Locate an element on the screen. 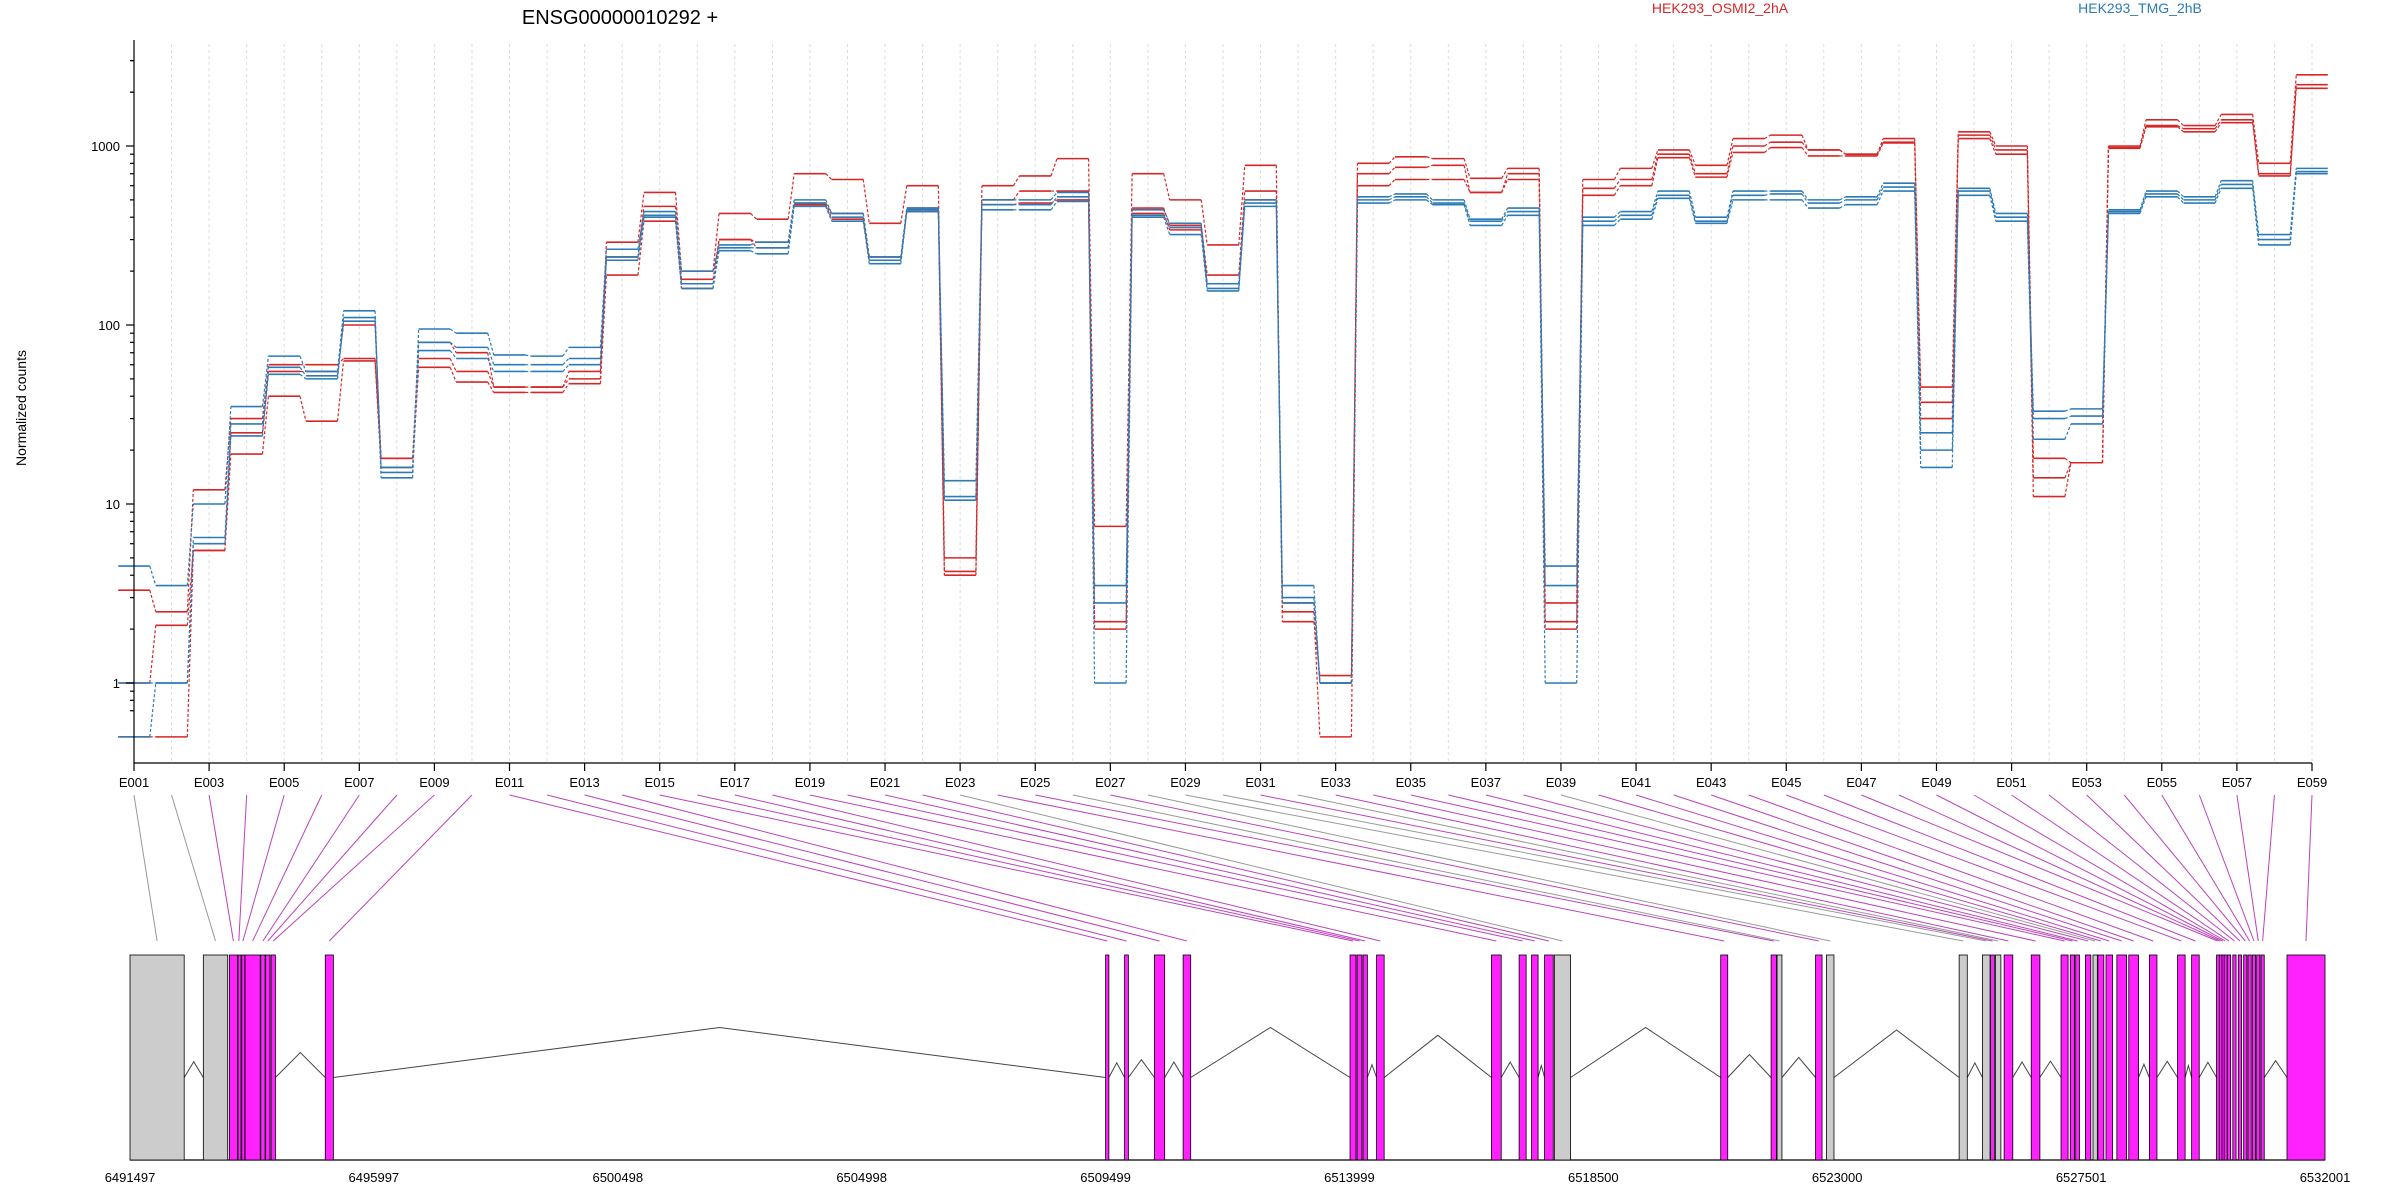 Image resolution: width=2400 pixels, height=1200 pixels. connector-e027 is located at coordinates (1464, 868).